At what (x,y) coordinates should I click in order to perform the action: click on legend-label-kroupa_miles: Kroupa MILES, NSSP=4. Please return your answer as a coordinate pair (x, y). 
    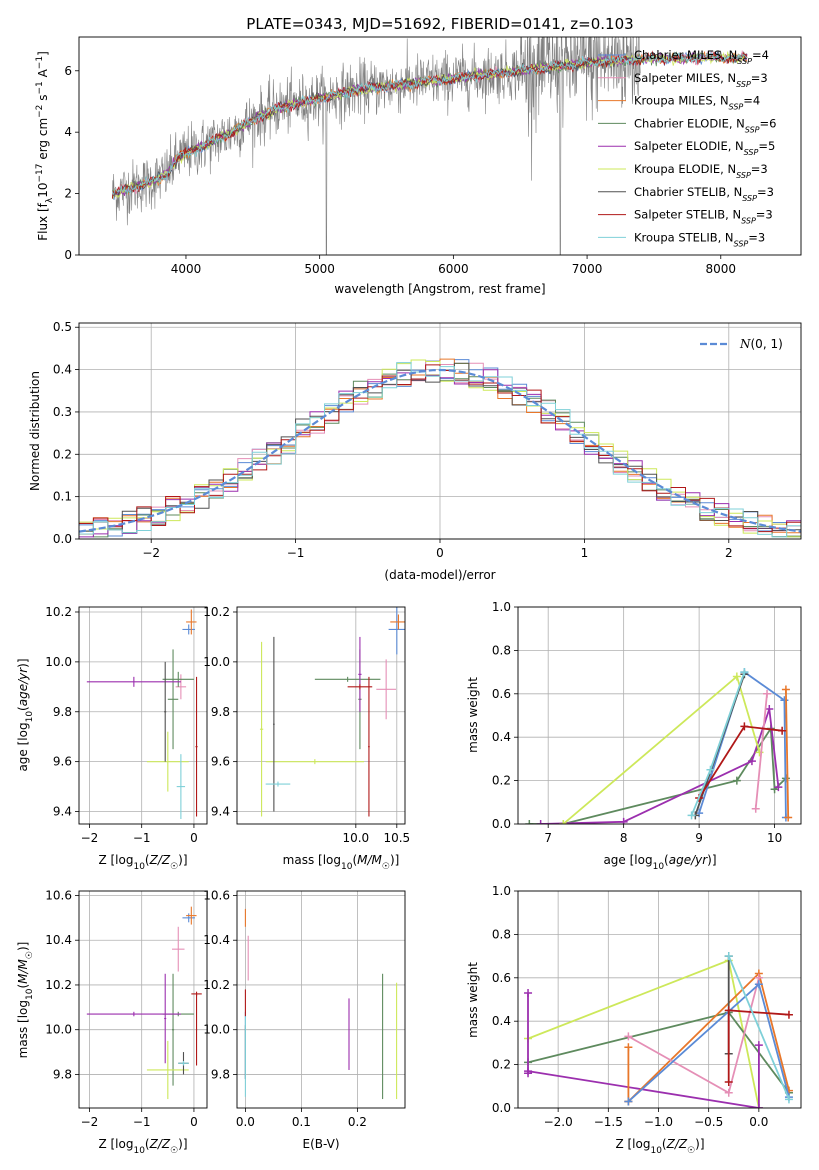
    Looking at the image, I should click on (697, 103).